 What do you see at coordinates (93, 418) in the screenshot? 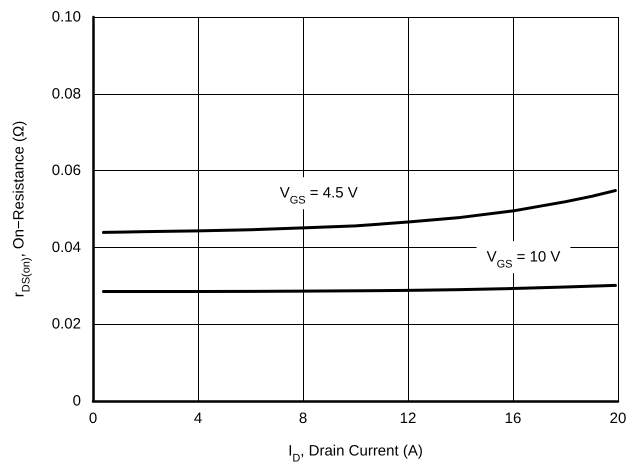
I see `x-tick-label: 0` at bounding box center [93, 418].